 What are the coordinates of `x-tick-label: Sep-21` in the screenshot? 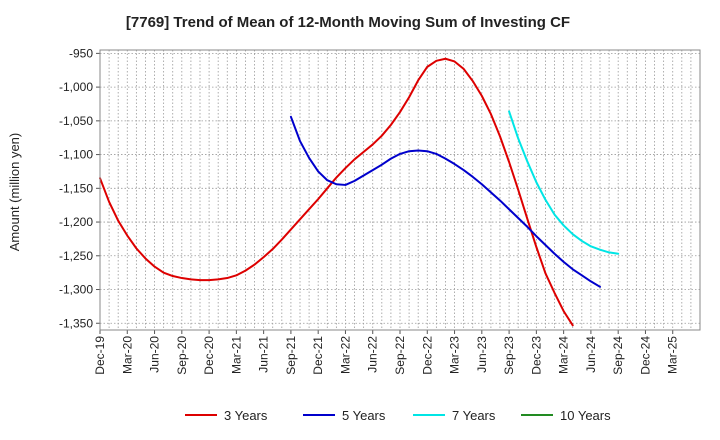 It's located at (291, 355).